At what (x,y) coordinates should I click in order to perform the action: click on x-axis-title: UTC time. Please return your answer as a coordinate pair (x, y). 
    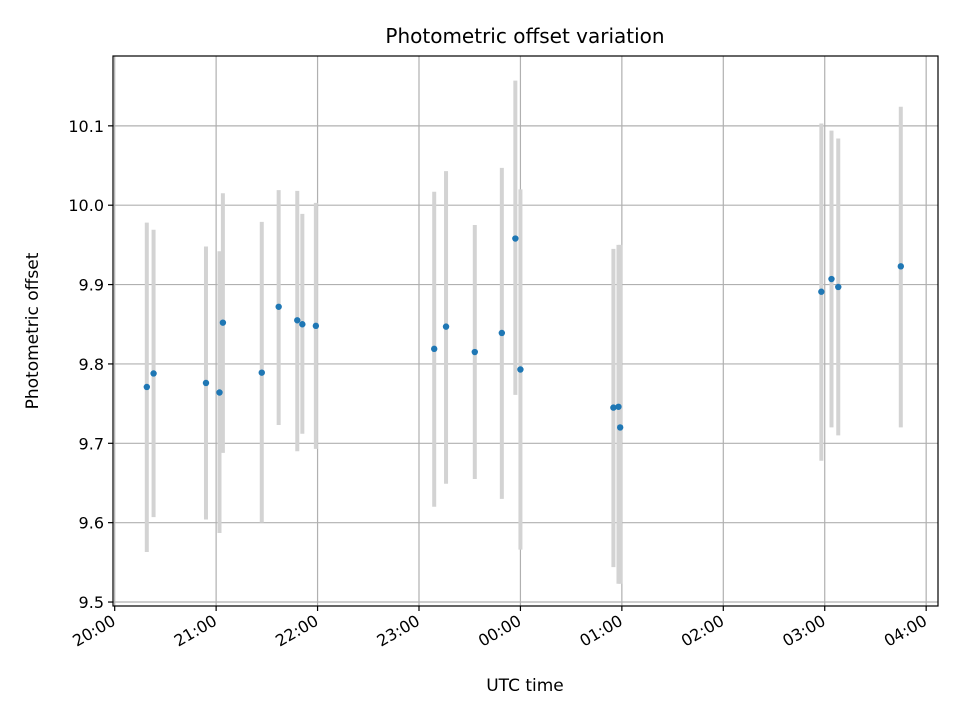
    Looking at the image, I should click on (525, 686).